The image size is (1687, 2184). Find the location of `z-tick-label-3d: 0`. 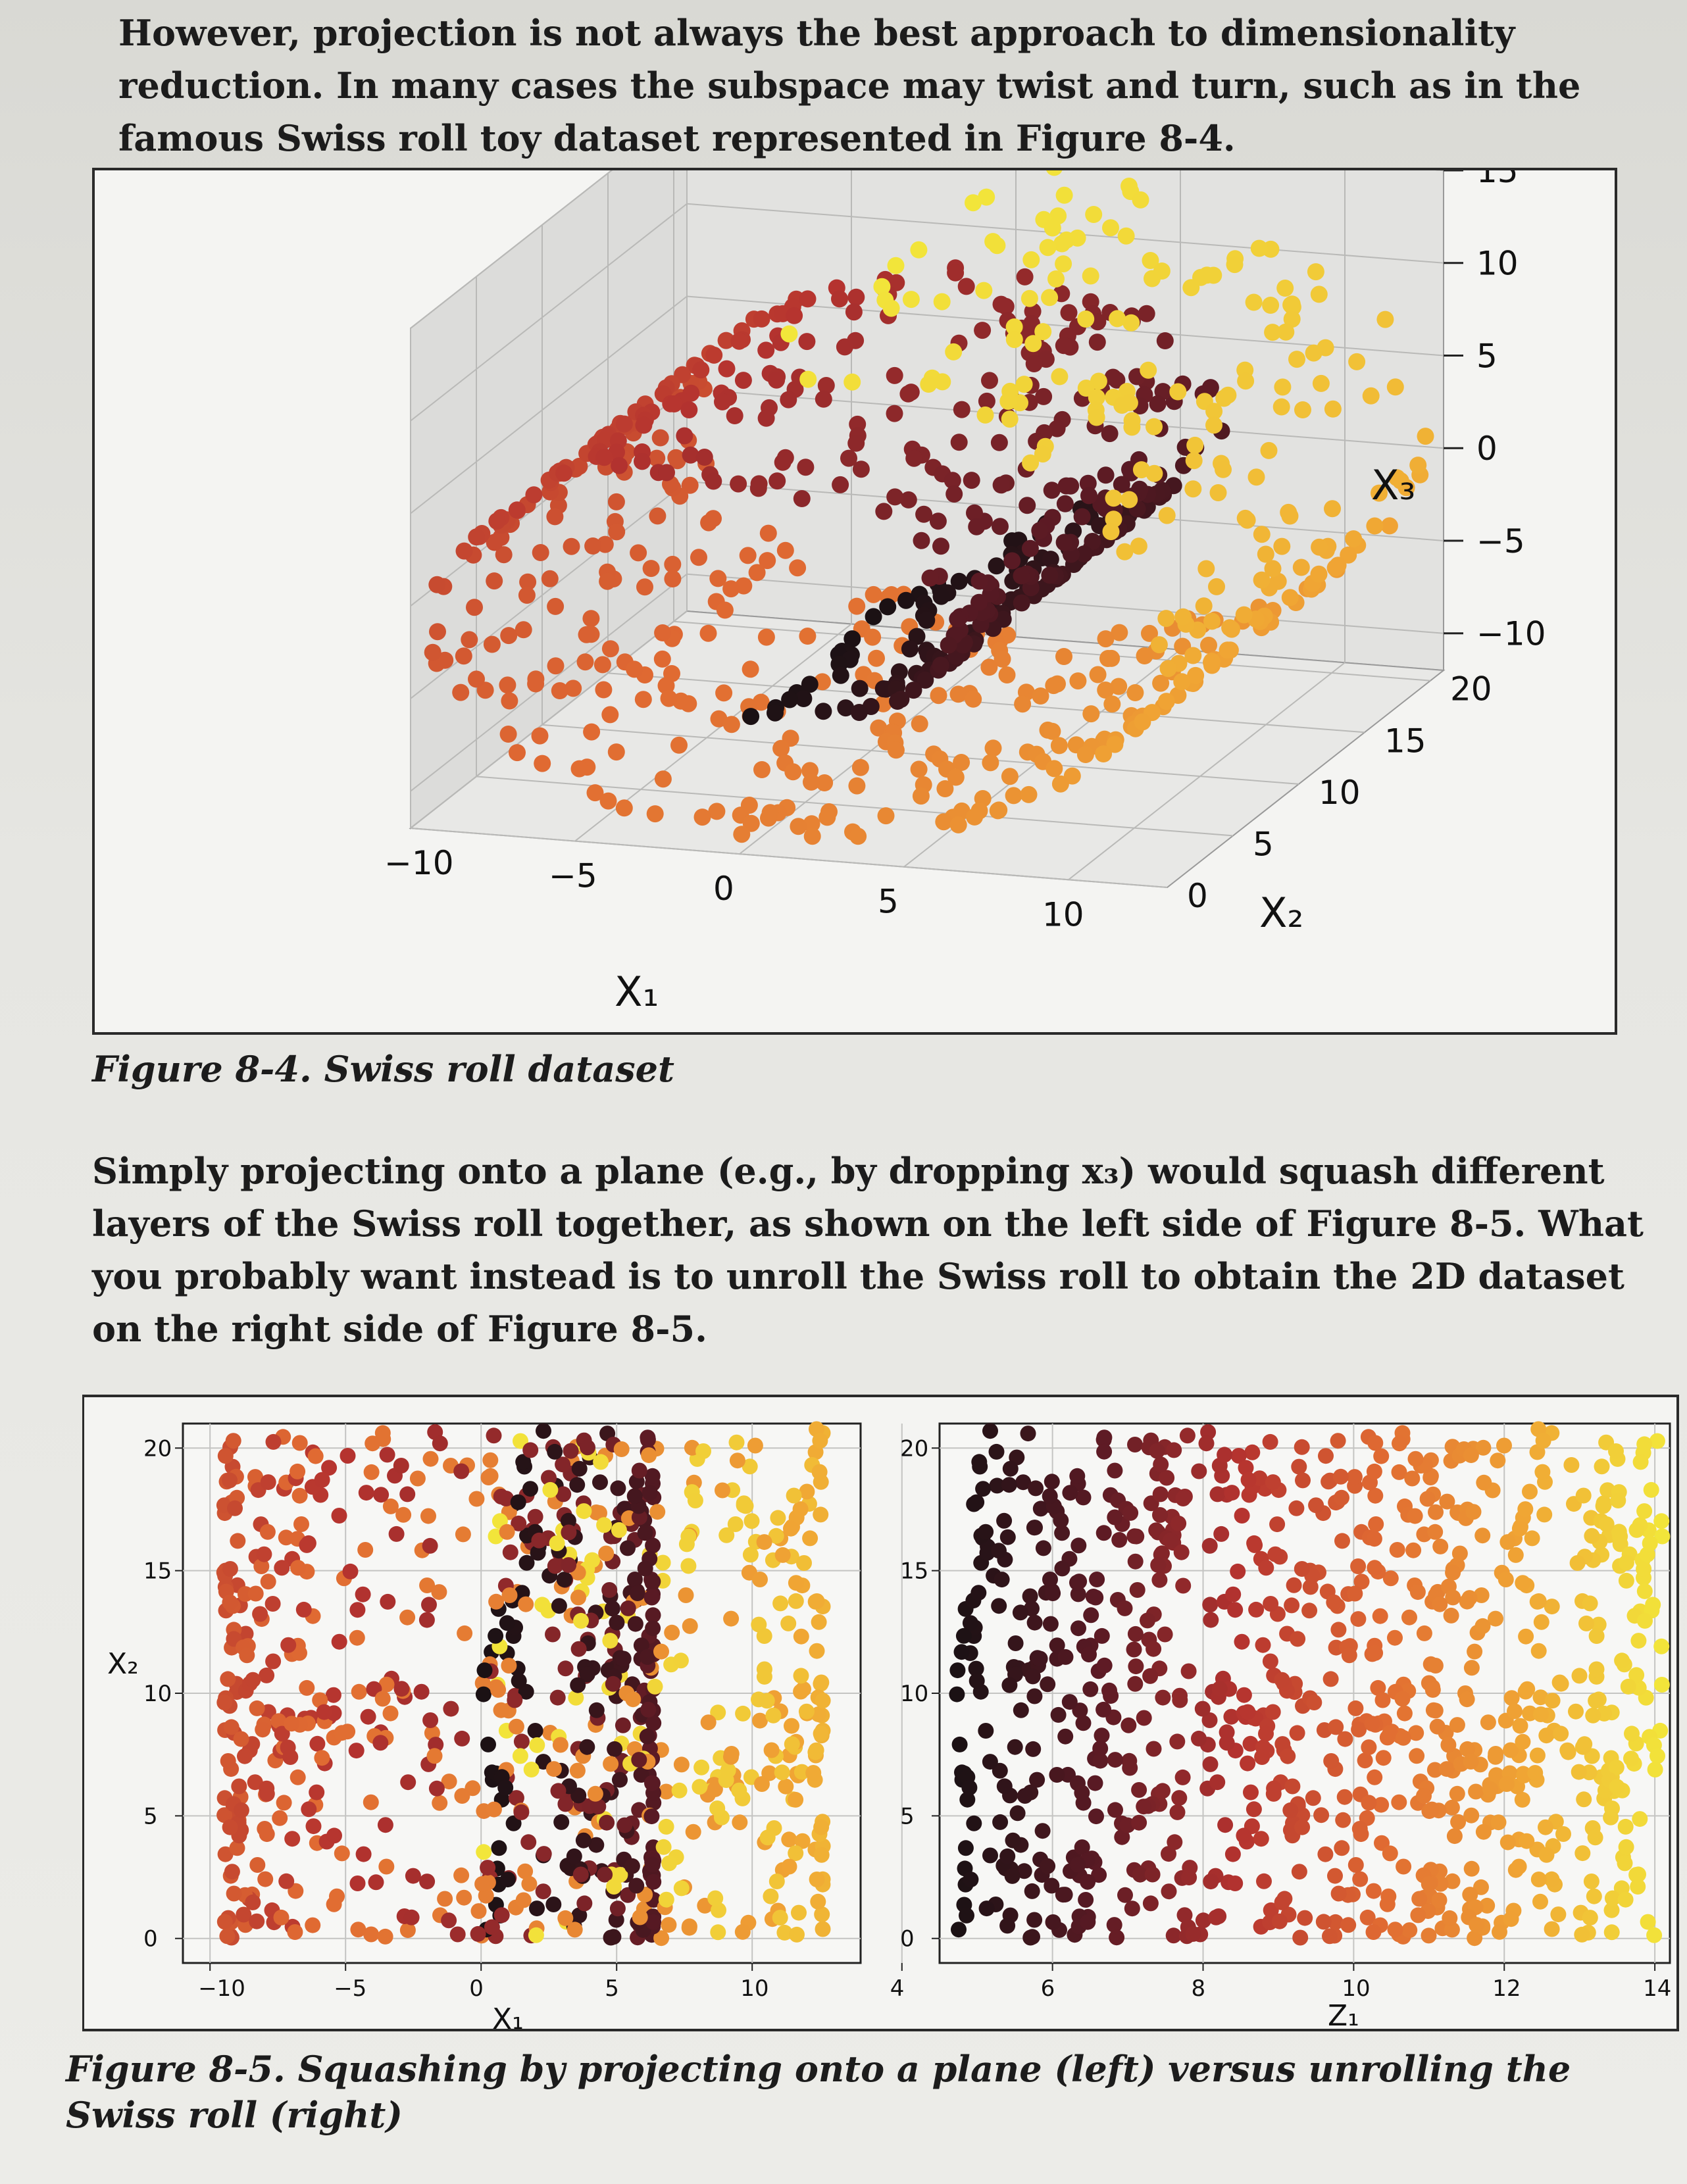

z-tick-label-3d: 0 is located at coordinates (1487, 449).